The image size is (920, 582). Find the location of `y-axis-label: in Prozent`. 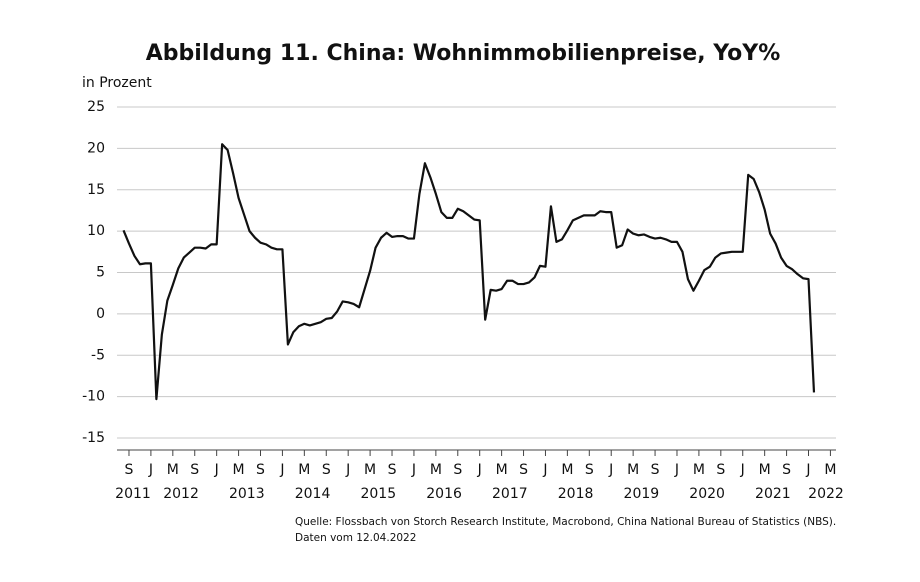

y-axis-label: in Prozent is located at coordinates (117, 83).